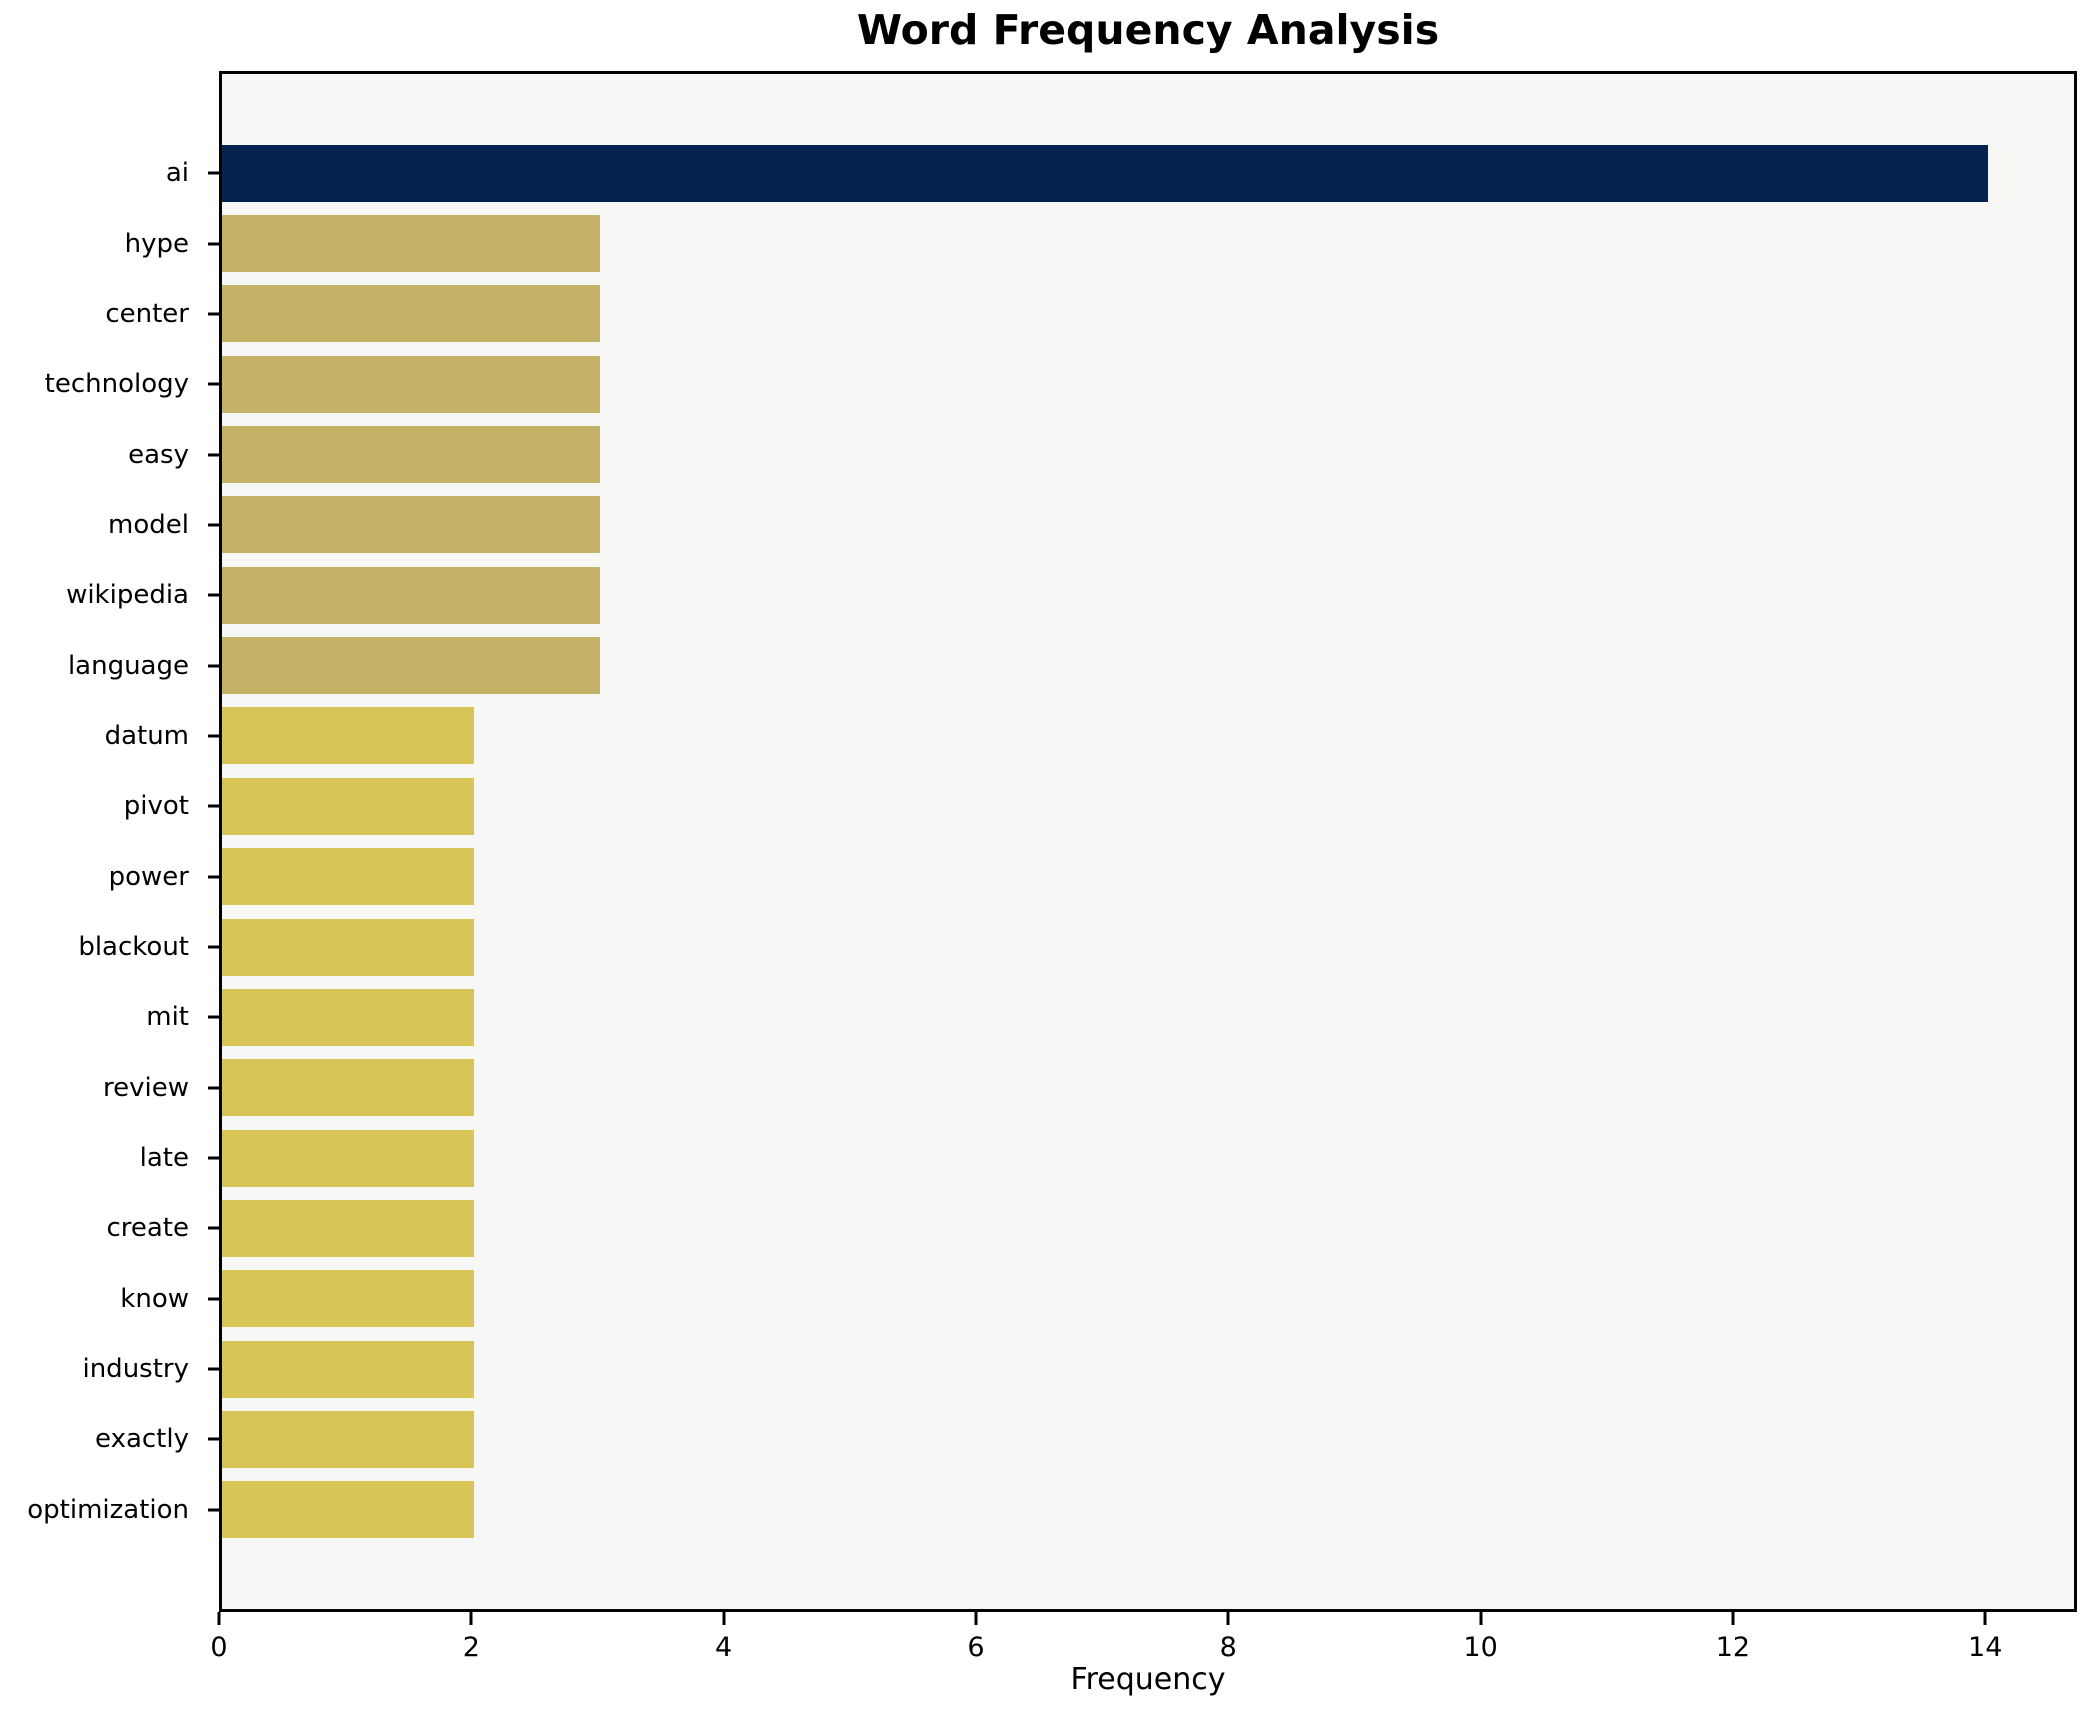 The width and height of the screenshot is (2097, 1722). I want to click on x-tick-label-2: 2, so click(471, 1647).